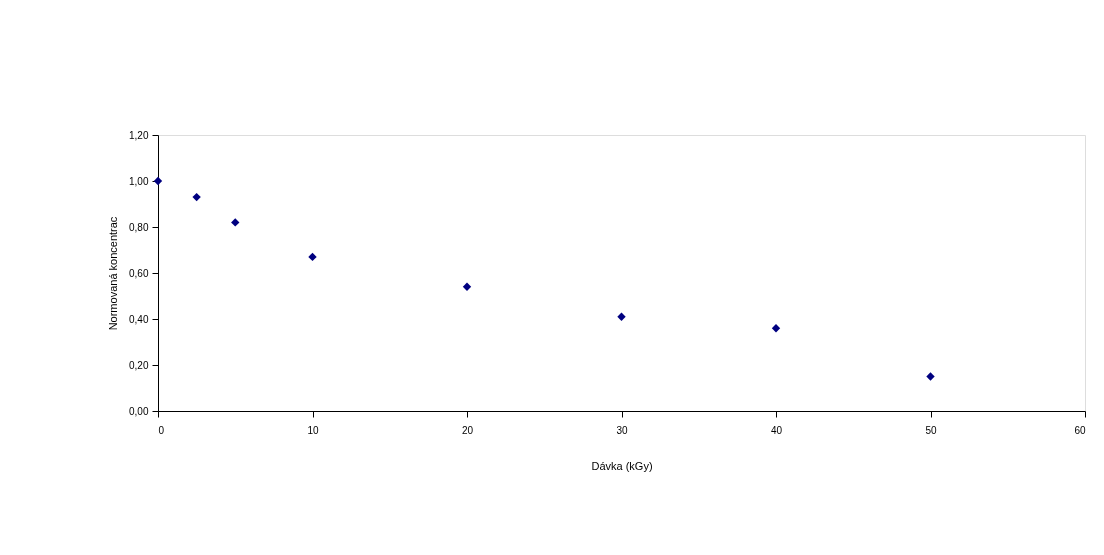 The width and height of the screenshot is (1104, 555). Describe the element at coordinates (467, 430) in the screenshot. I see `x-tick-label: 20` at that location.